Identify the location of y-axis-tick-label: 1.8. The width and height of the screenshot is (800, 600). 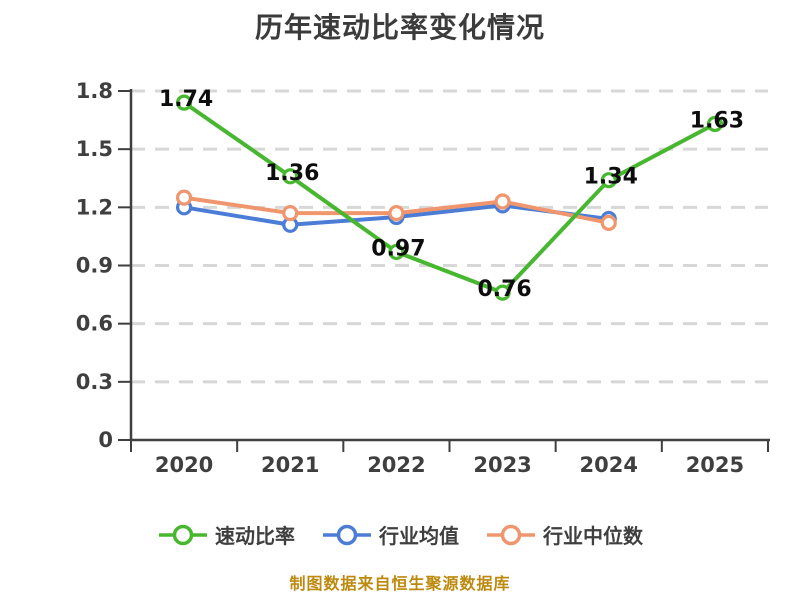
(94, 91).